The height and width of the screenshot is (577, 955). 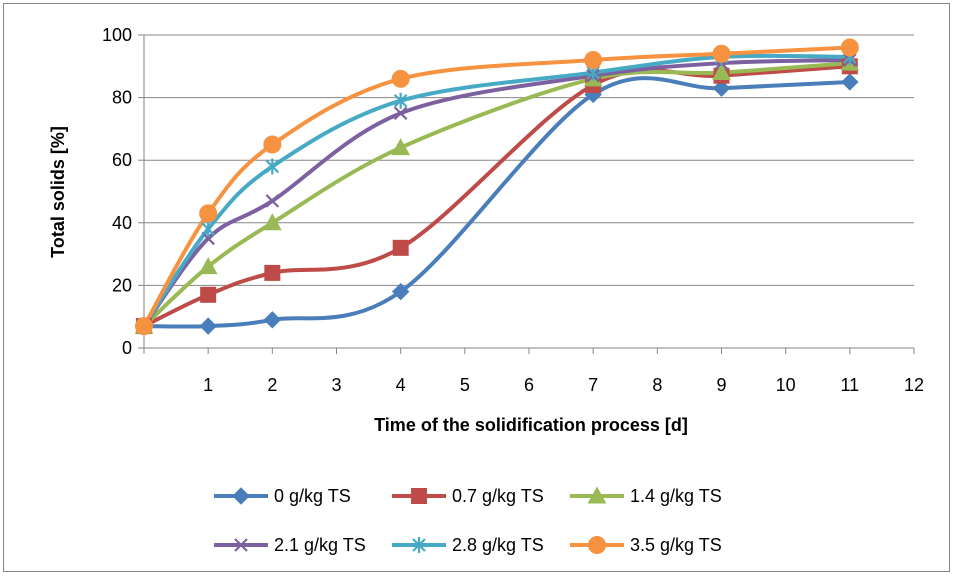 I want to click on legend-label: 0.7 g/kg TS, so click(x=498, y=496).